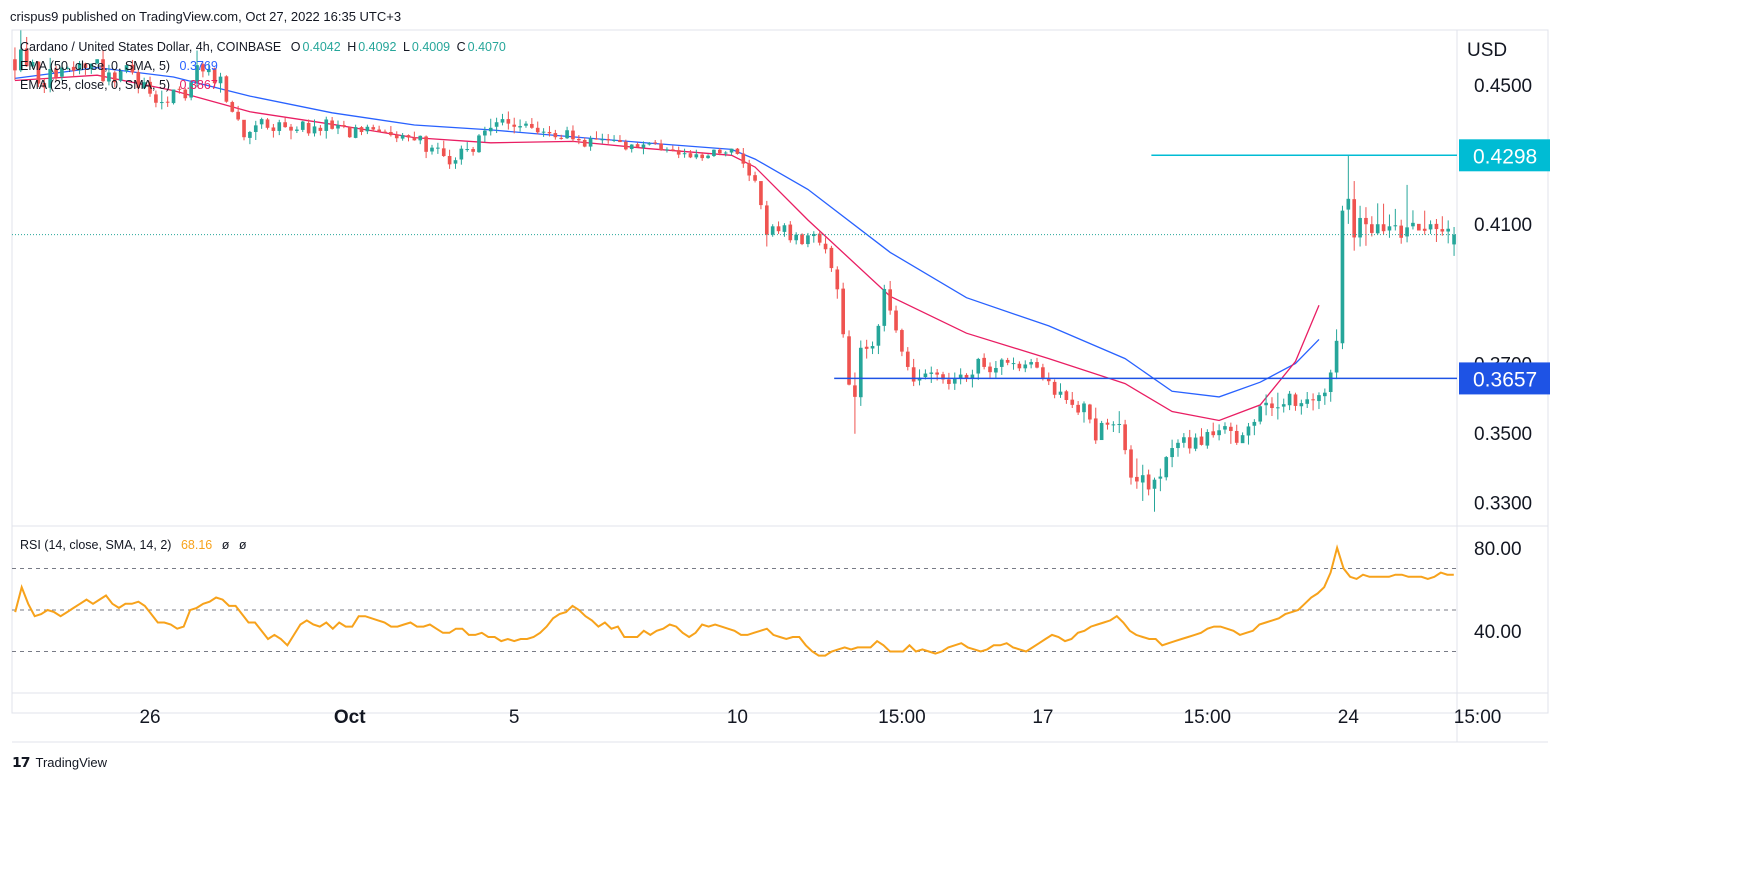 This screenshot has width=1756, height=876. Describe the element at coordinates (1503, 504) in the screenshot. I see `price-tick-label: 0.3300` at that location.